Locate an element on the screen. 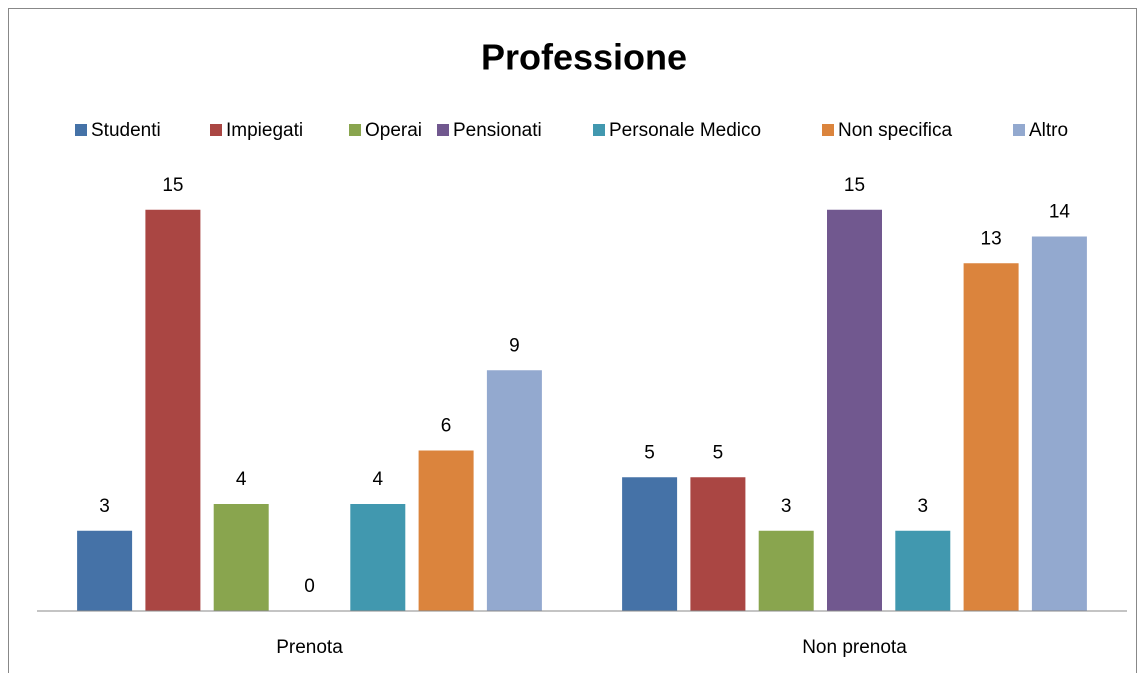  legend-label: Non specifica is located at coordinates (895, 130).